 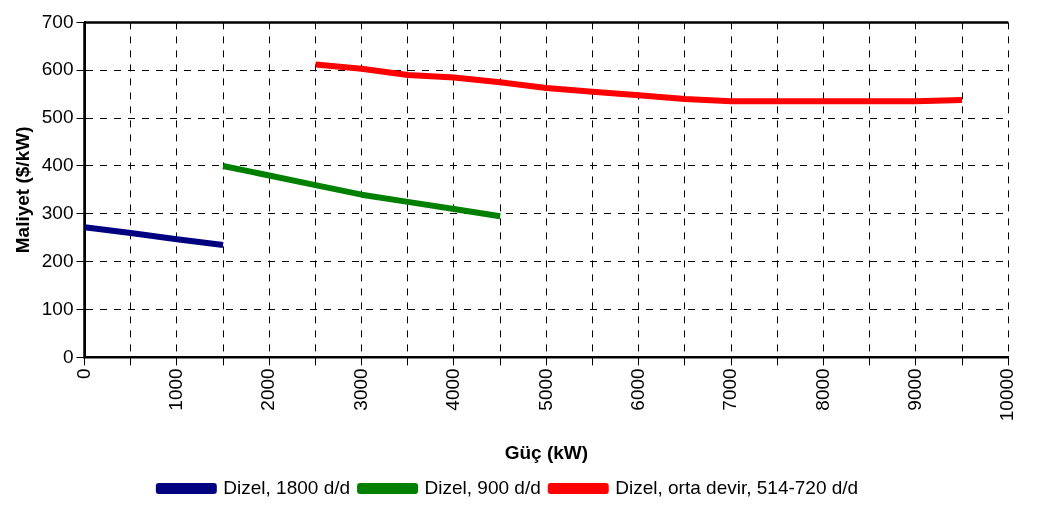 I want to click on x-tick-label: 9000, so click(x=915, y=389).